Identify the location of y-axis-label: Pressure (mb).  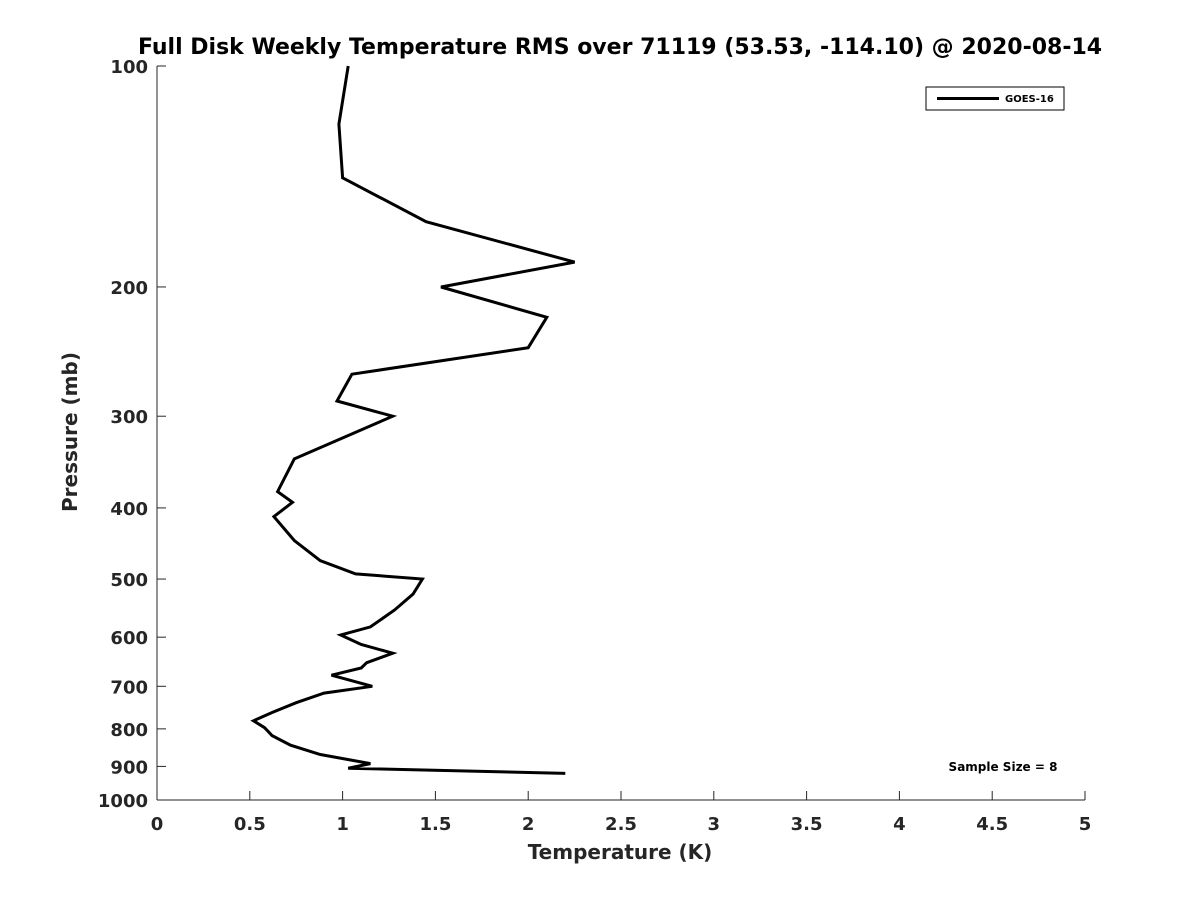
(70, 432).